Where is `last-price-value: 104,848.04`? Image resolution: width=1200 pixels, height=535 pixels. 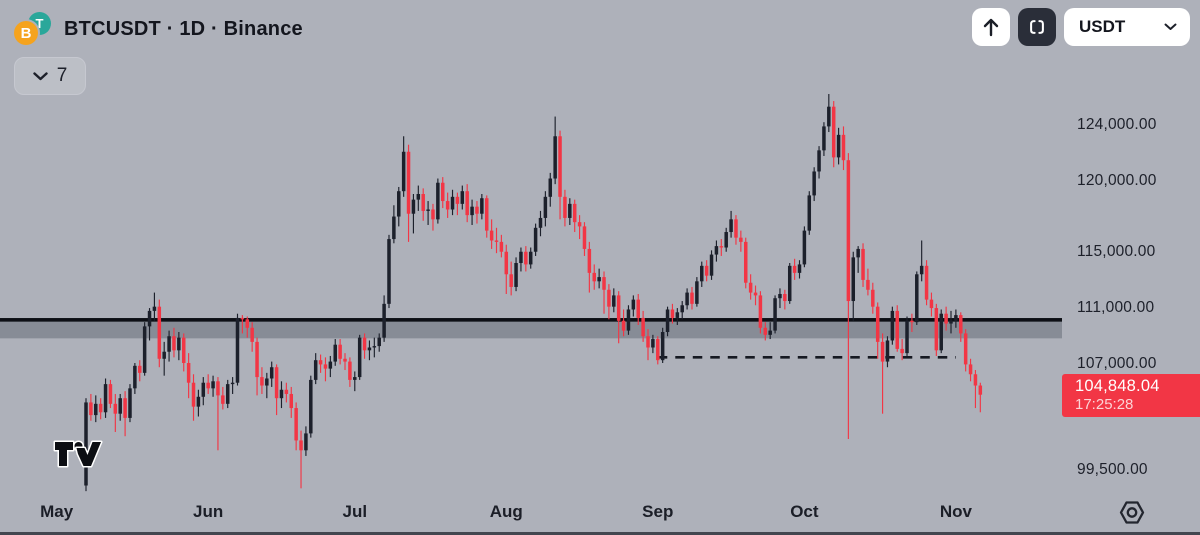
last-price-value: 104,848.04 is located at coordinates (1117, 385).